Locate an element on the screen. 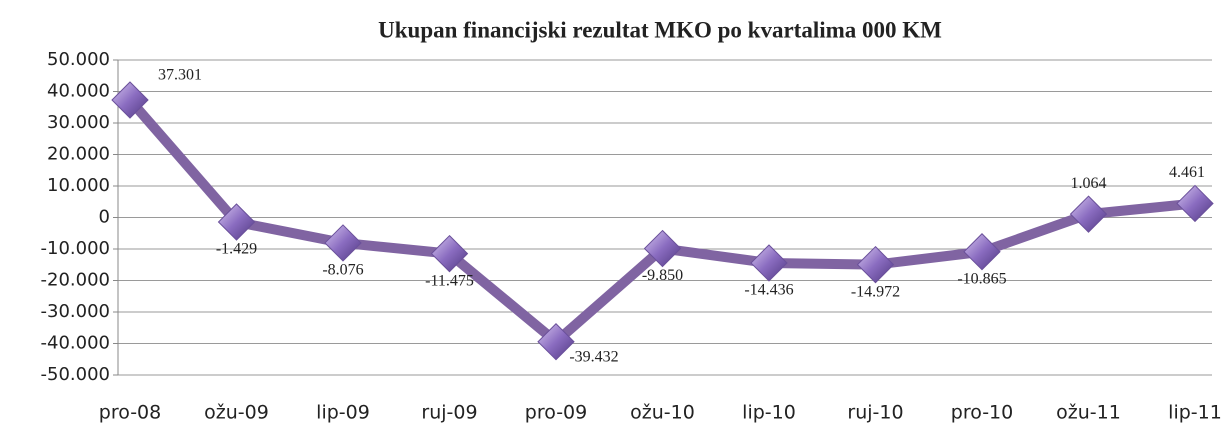 The height and width of the screenshot is (425, 1228). data-label: 1.064 is located at coordinates (1089, 183).